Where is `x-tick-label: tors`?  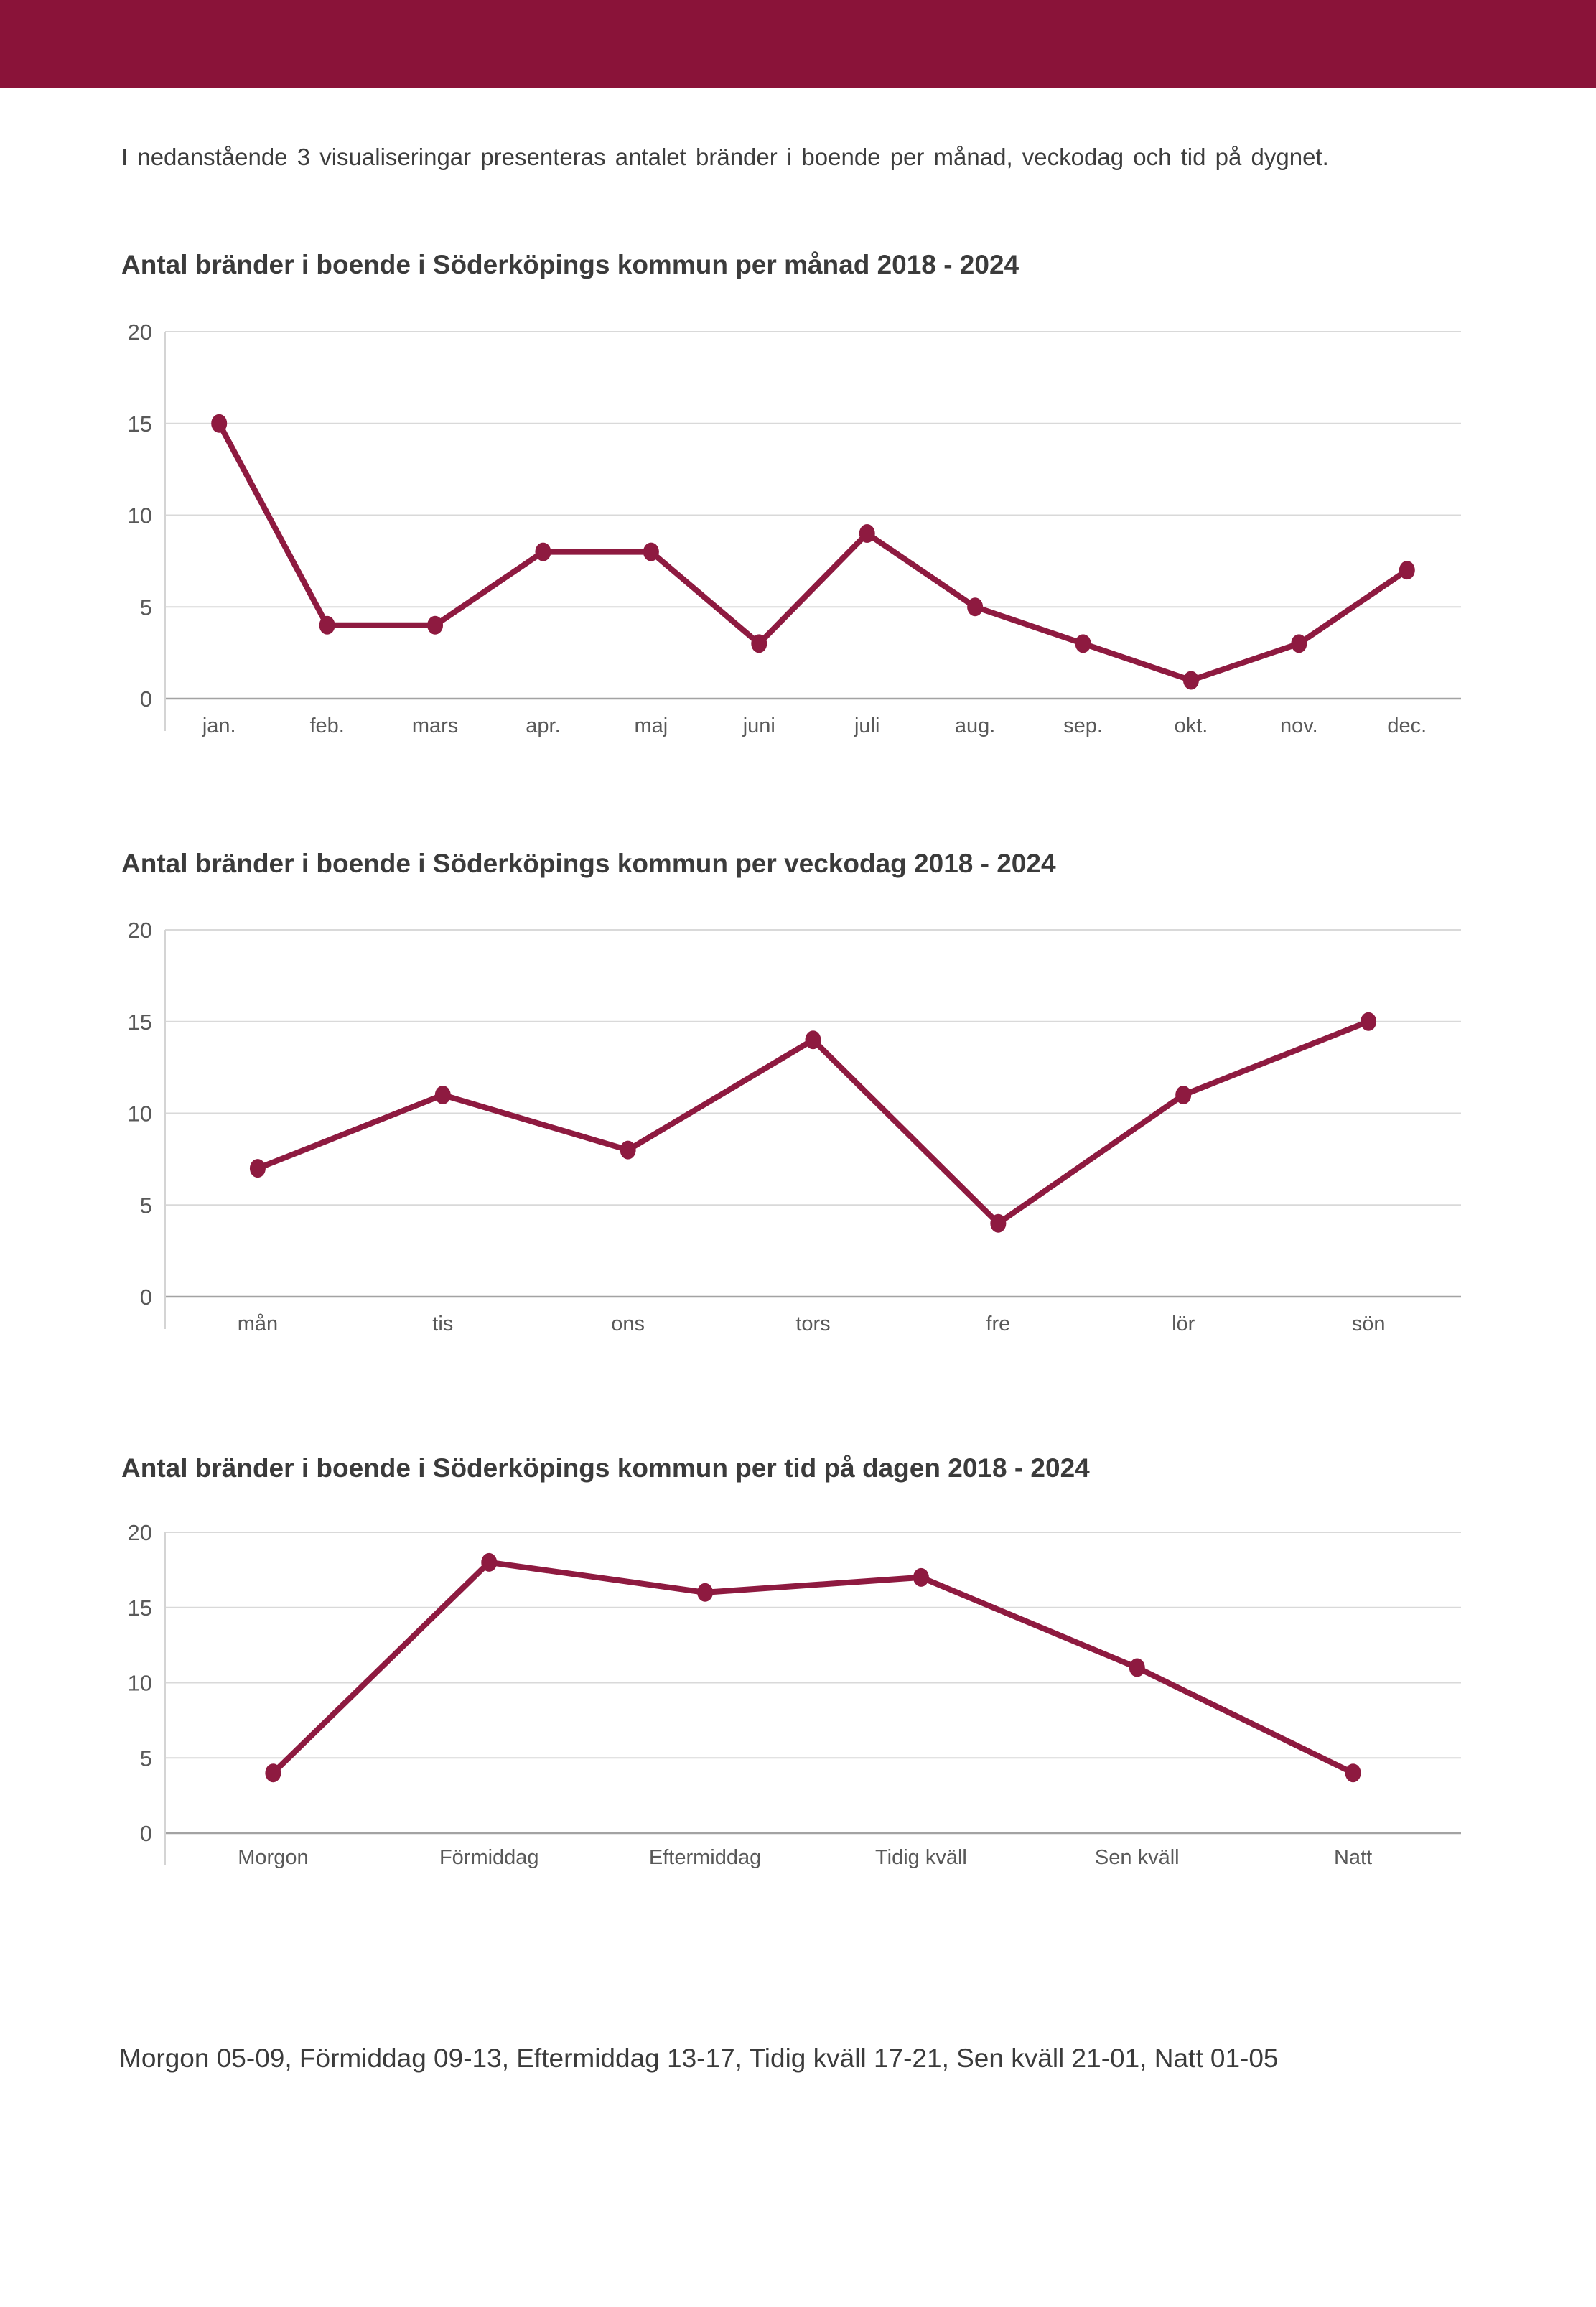 x-tick-label: tors is located at coordinates (812, 1324).